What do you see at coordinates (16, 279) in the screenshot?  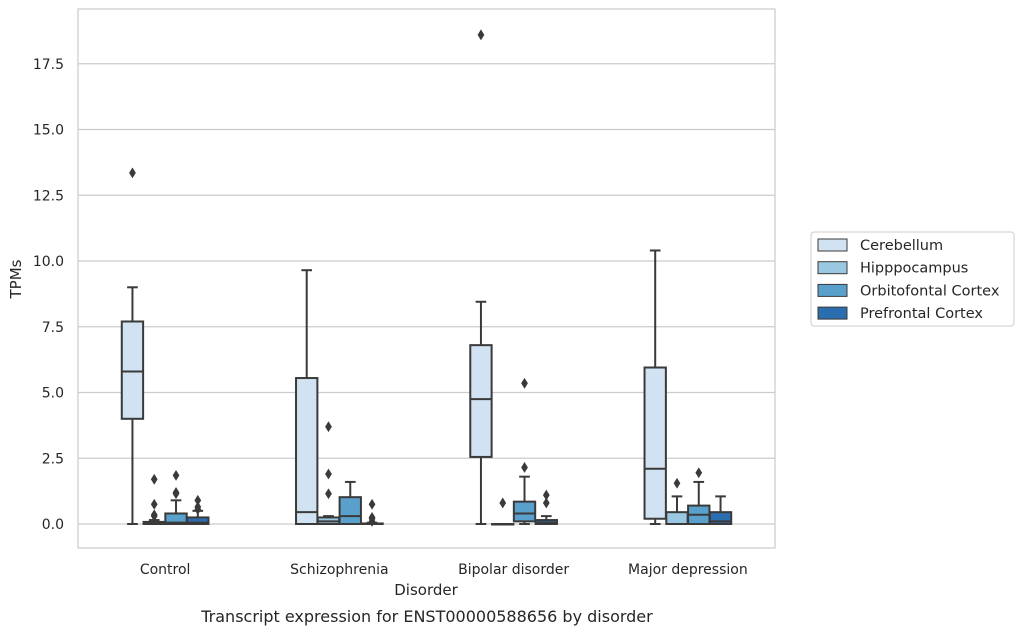 I see `y-axis-label: TPMs` at bounding box center [16, 279].